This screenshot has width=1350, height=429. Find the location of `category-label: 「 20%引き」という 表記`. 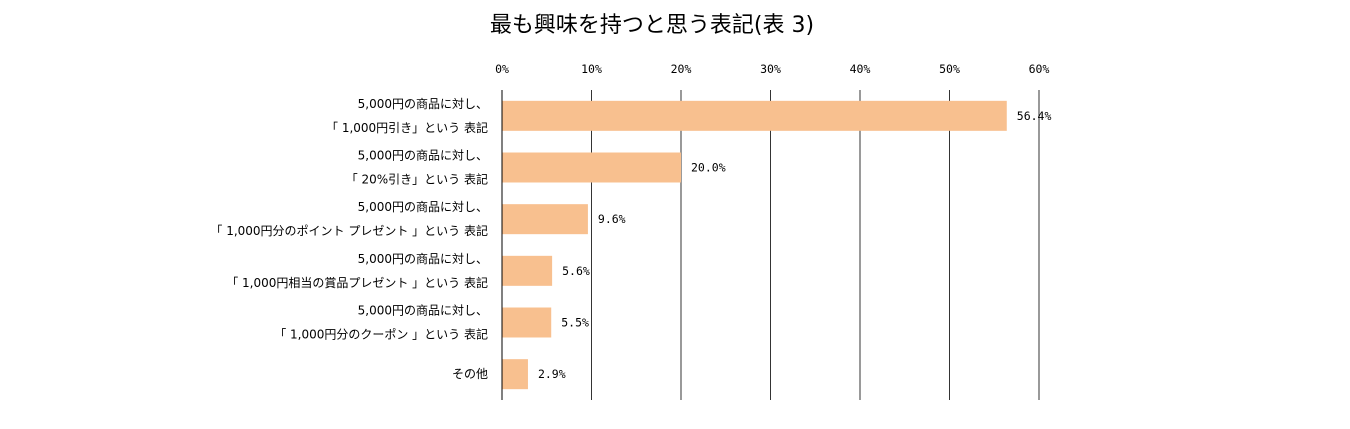

category-label: 「 20%引き」という 表記 is located at coordinates (417, 179).